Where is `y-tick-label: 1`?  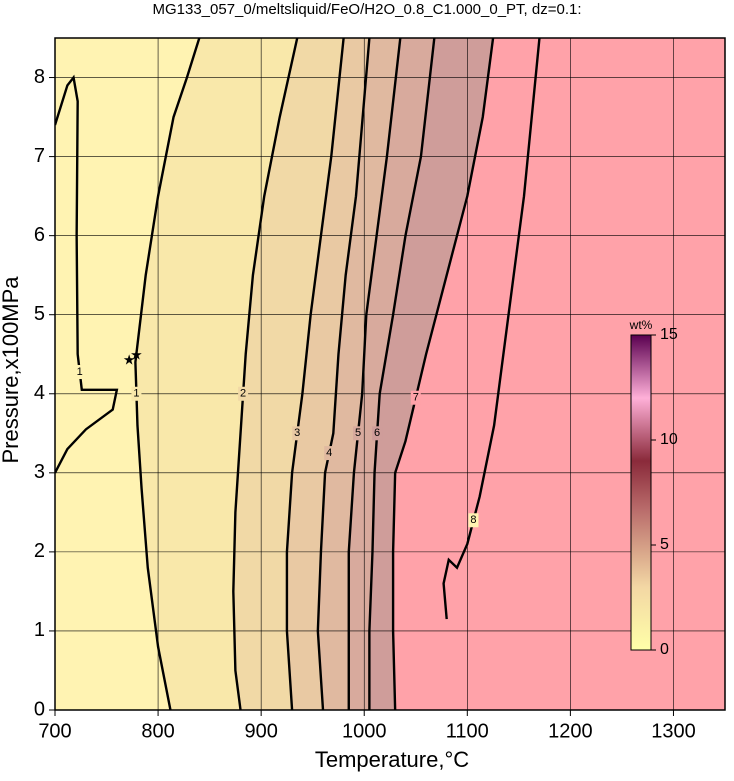
y-tick-label: 1 is located at coordinates (39, 630).